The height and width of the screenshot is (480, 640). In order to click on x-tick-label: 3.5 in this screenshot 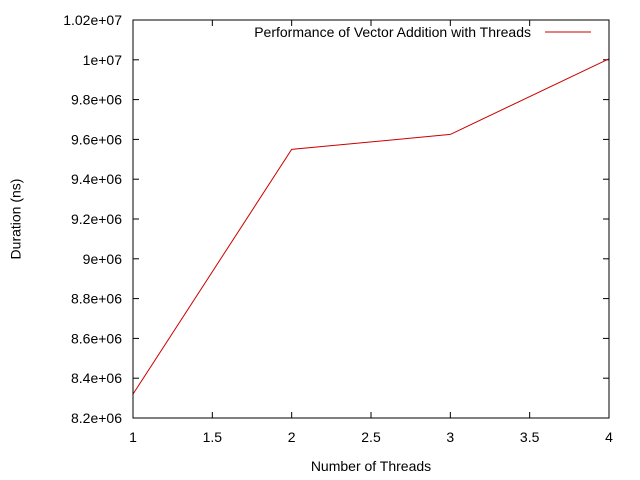, I will do `click(530, 437)`.